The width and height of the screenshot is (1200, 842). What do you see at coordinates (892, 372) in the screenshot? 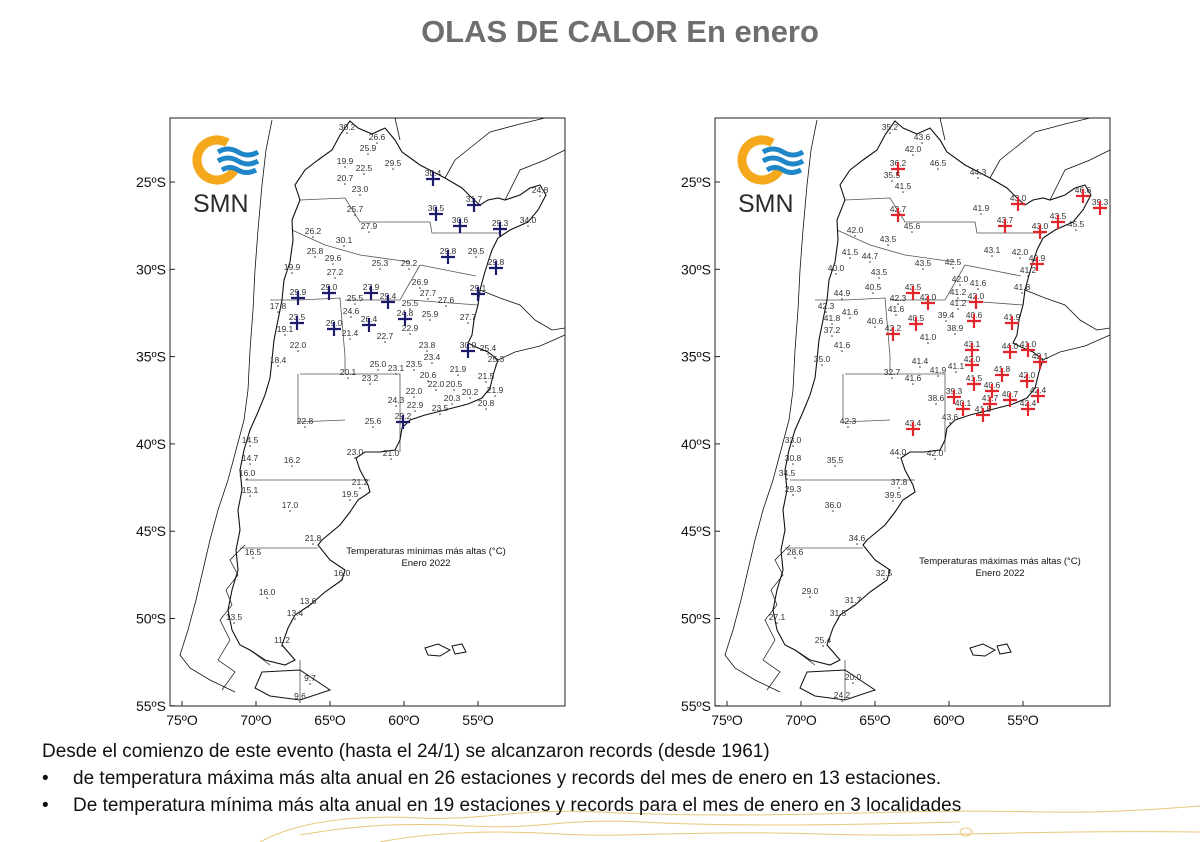
I see `station-value: 32.7` at bounding box center [892, 372].